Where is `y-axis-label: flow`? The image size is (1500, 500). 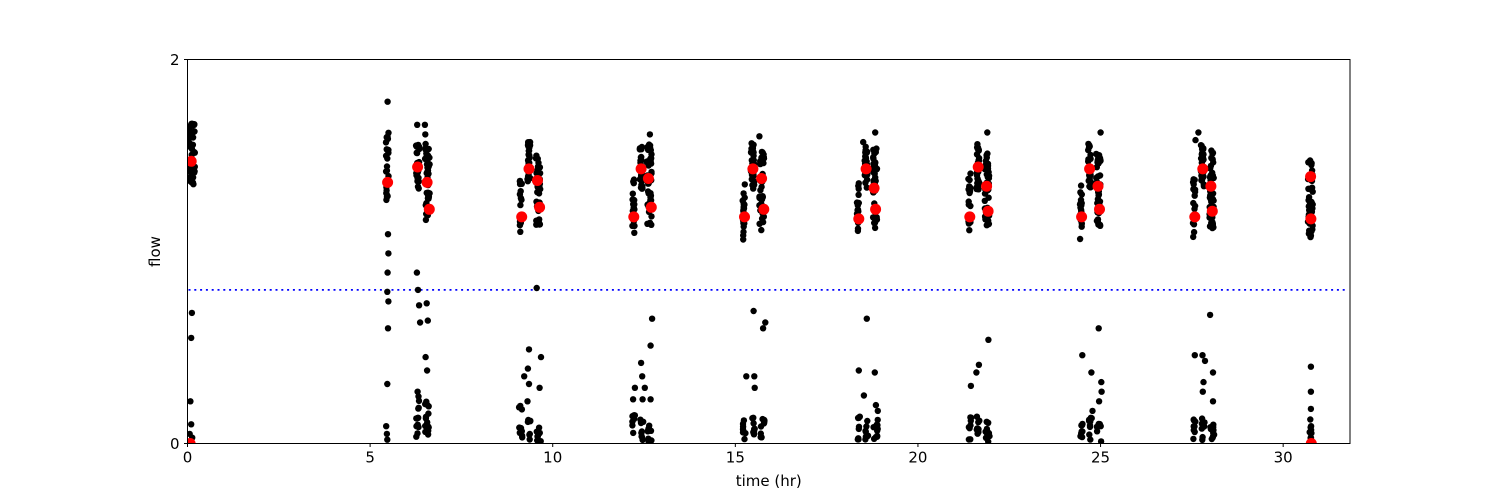 y-axis-label: flow is located at coordinates (155, 251).